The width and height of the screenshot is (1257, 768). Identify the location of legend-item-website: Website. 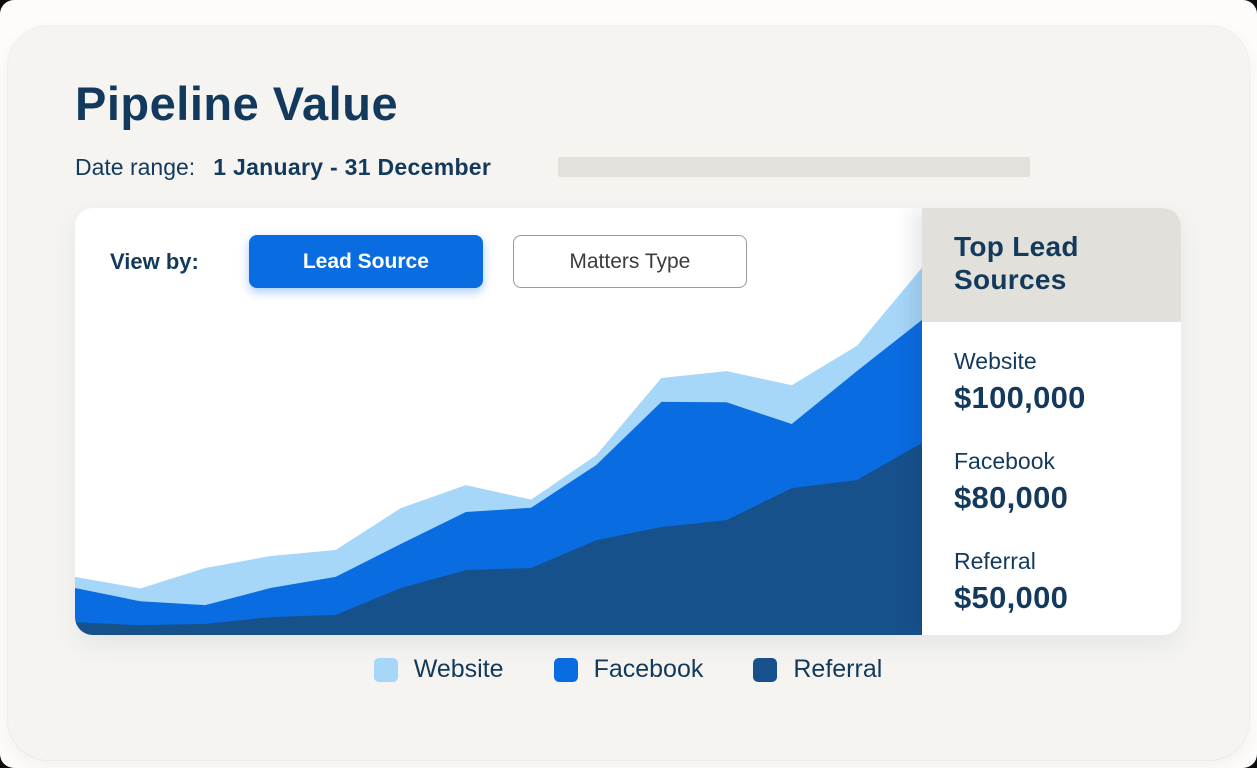
(438, 669).